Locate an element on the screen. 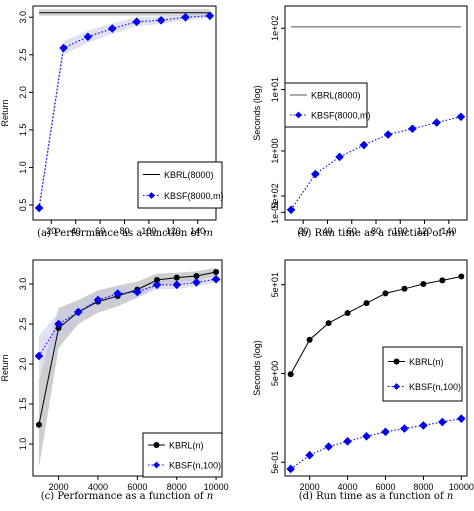 The image size is (474, 511). y-axis-label: Seconds (log) is located at coordinates (257, 368).